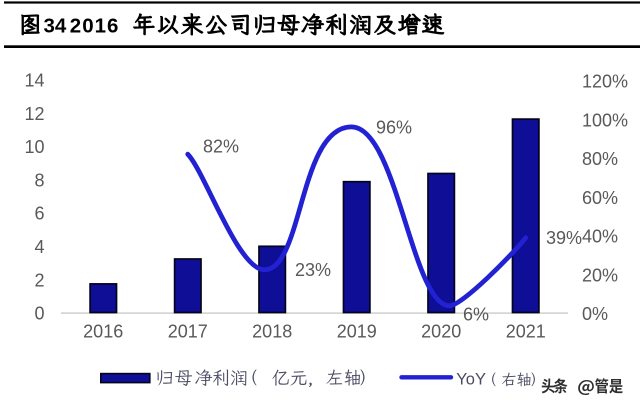  Describe the element at coordinates (357, 332) in the screenshot. I see `svg-text: 2019` at that location.